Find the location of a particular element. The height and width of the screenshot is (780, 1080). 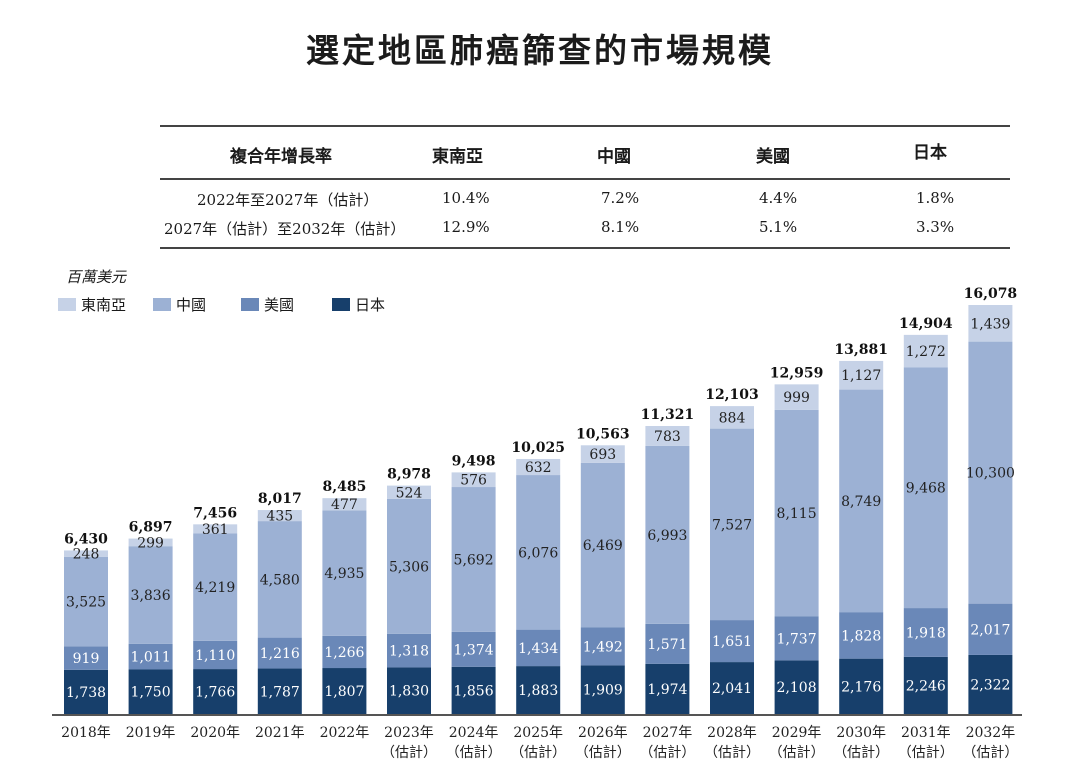

table-row-period: 2022年至2027年（估計） is located at coordinates (288, 200).